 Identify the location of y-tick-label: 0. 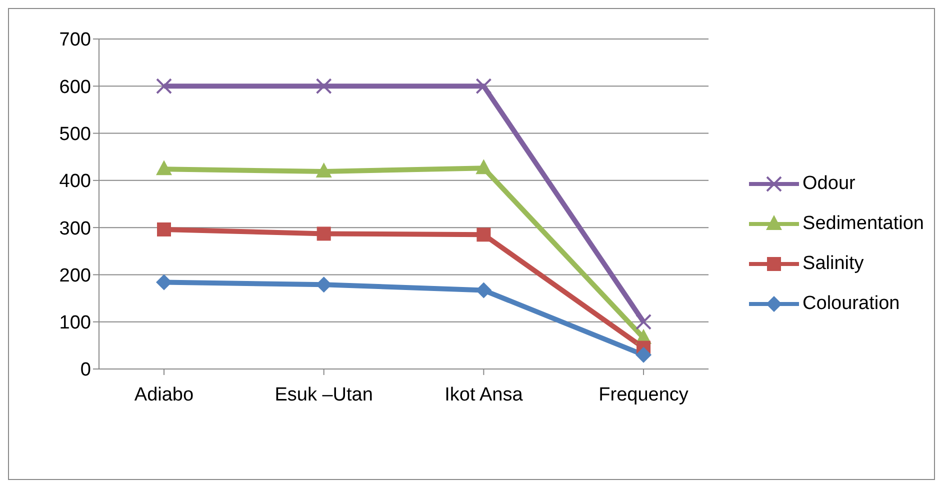
(85, 370).